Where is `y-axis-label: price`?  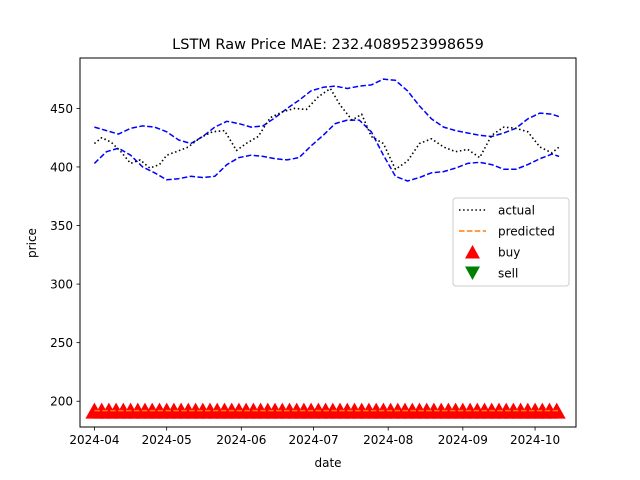 y-axis-label: price is located at coordinates (32, 243).